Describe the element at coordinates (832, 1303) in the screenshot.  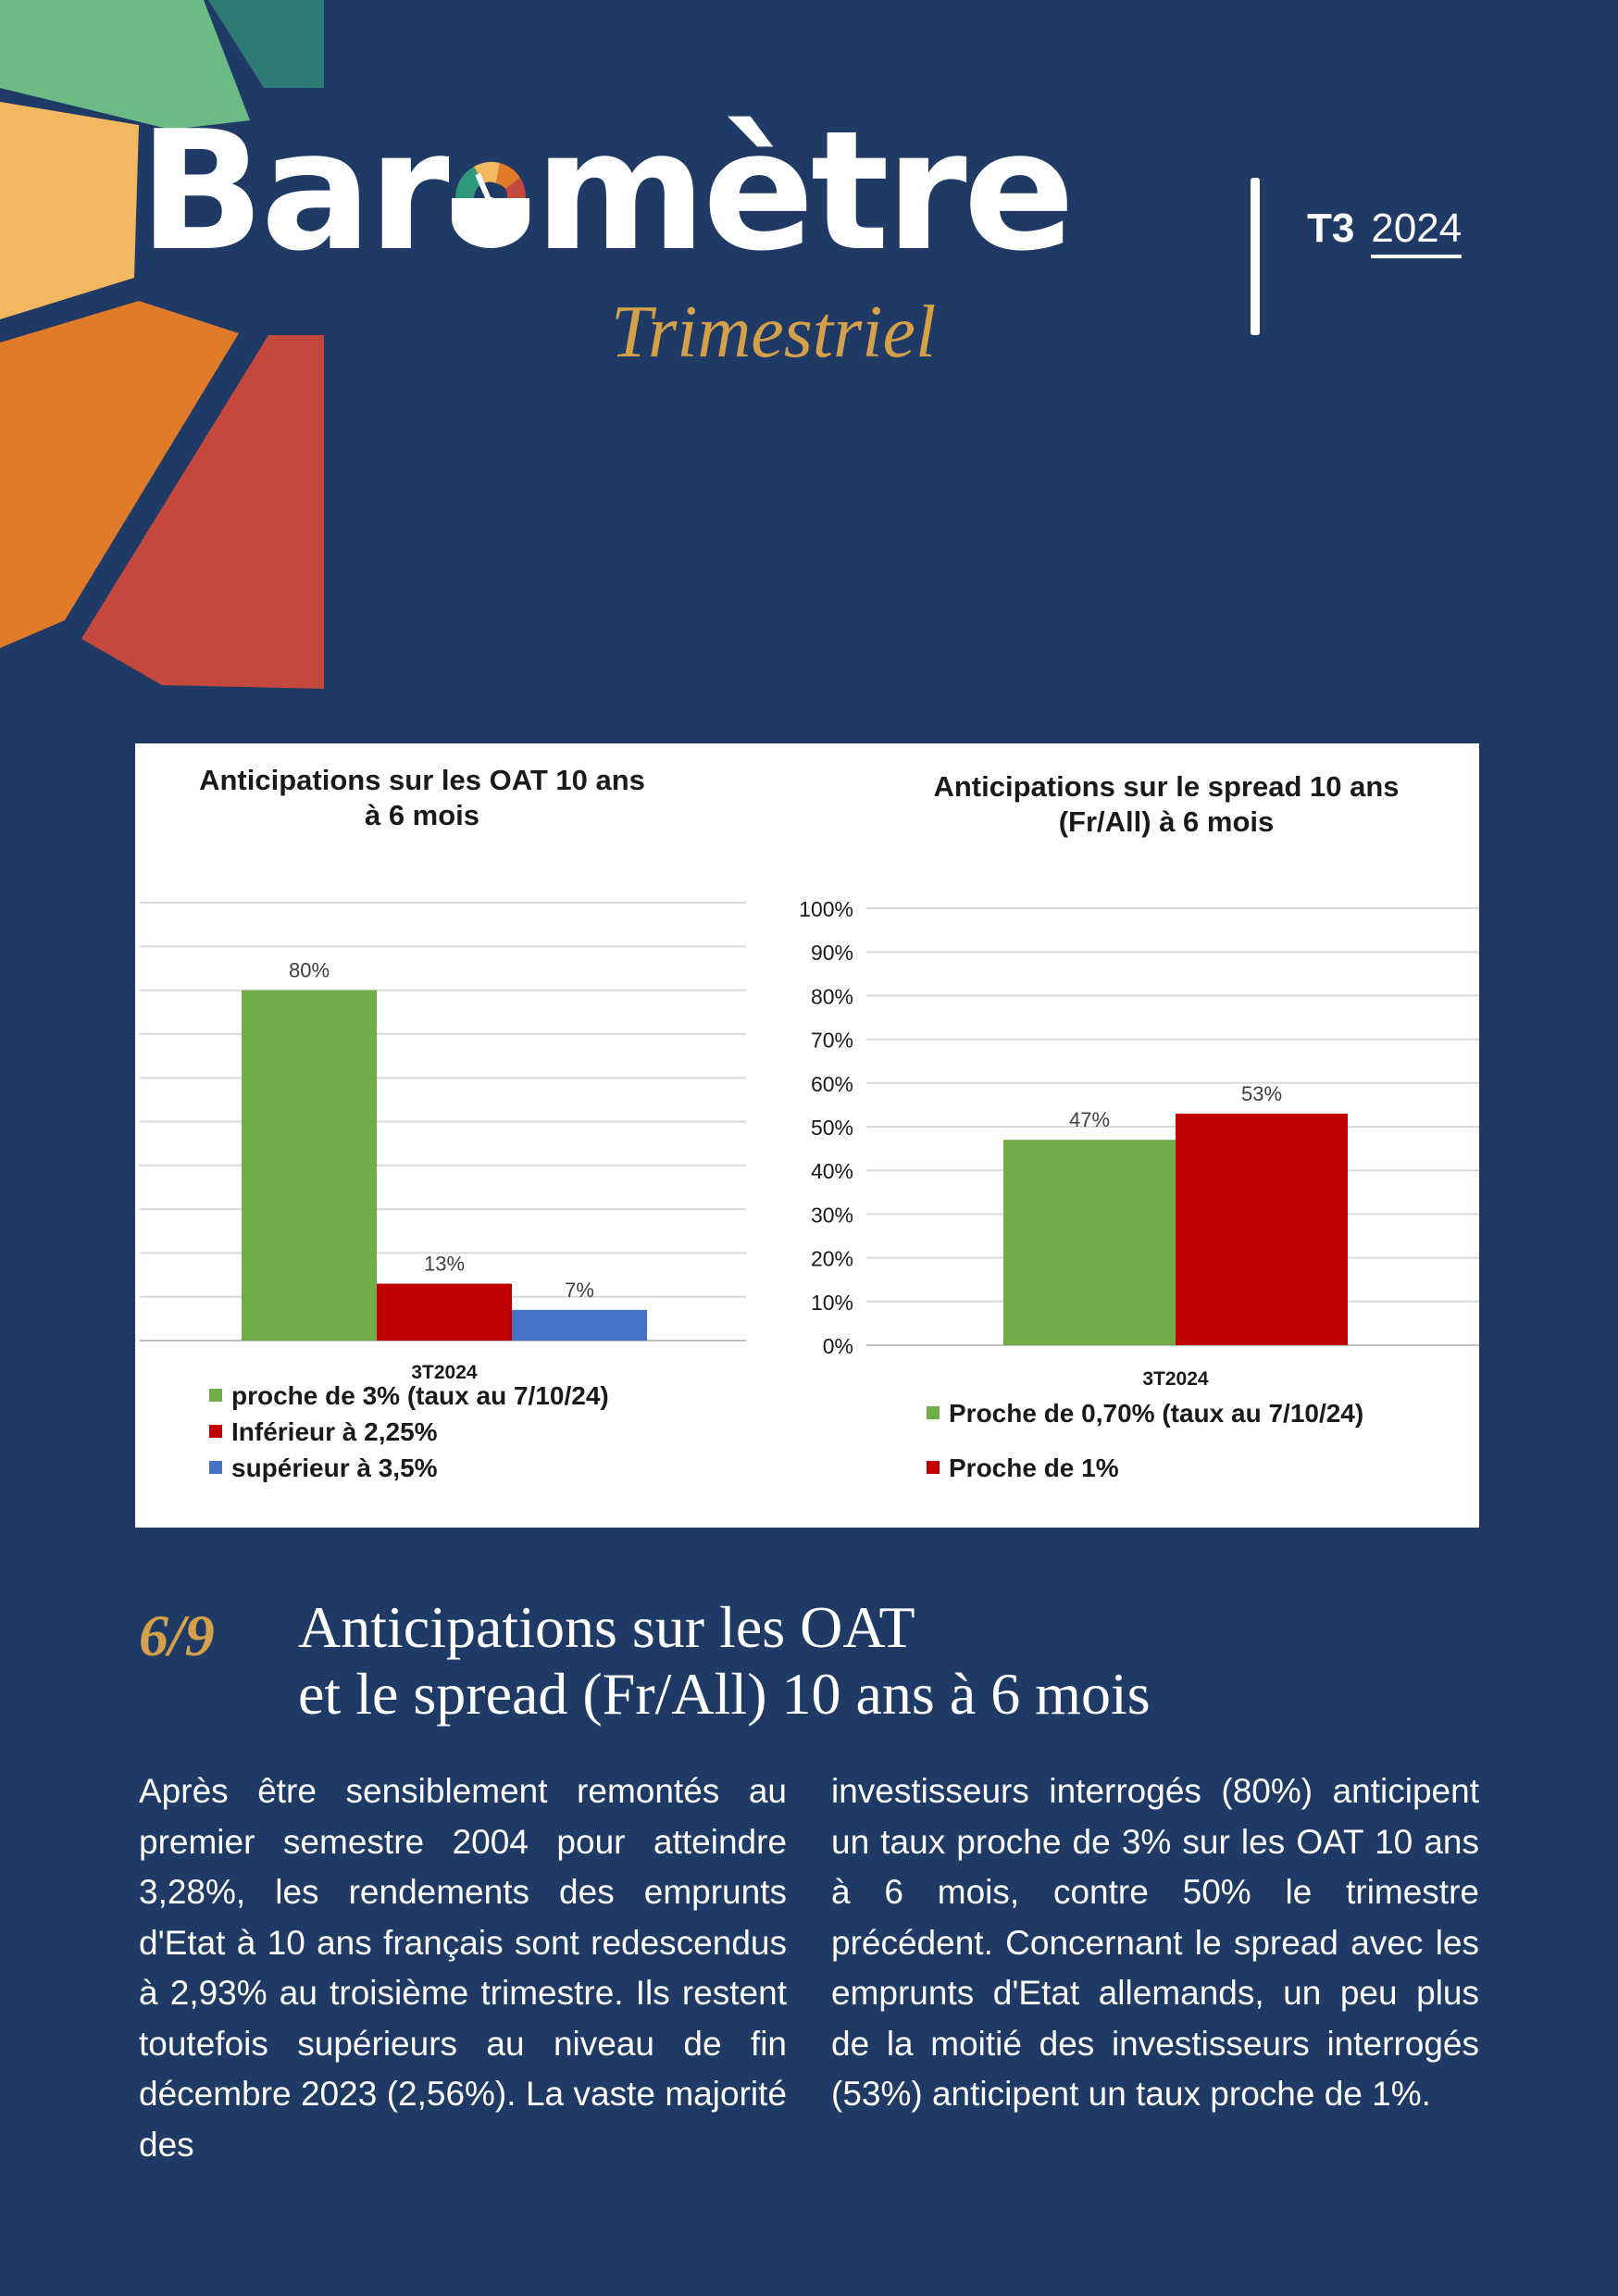
I see `chart-2-y-tick-label: 10%` at that location.